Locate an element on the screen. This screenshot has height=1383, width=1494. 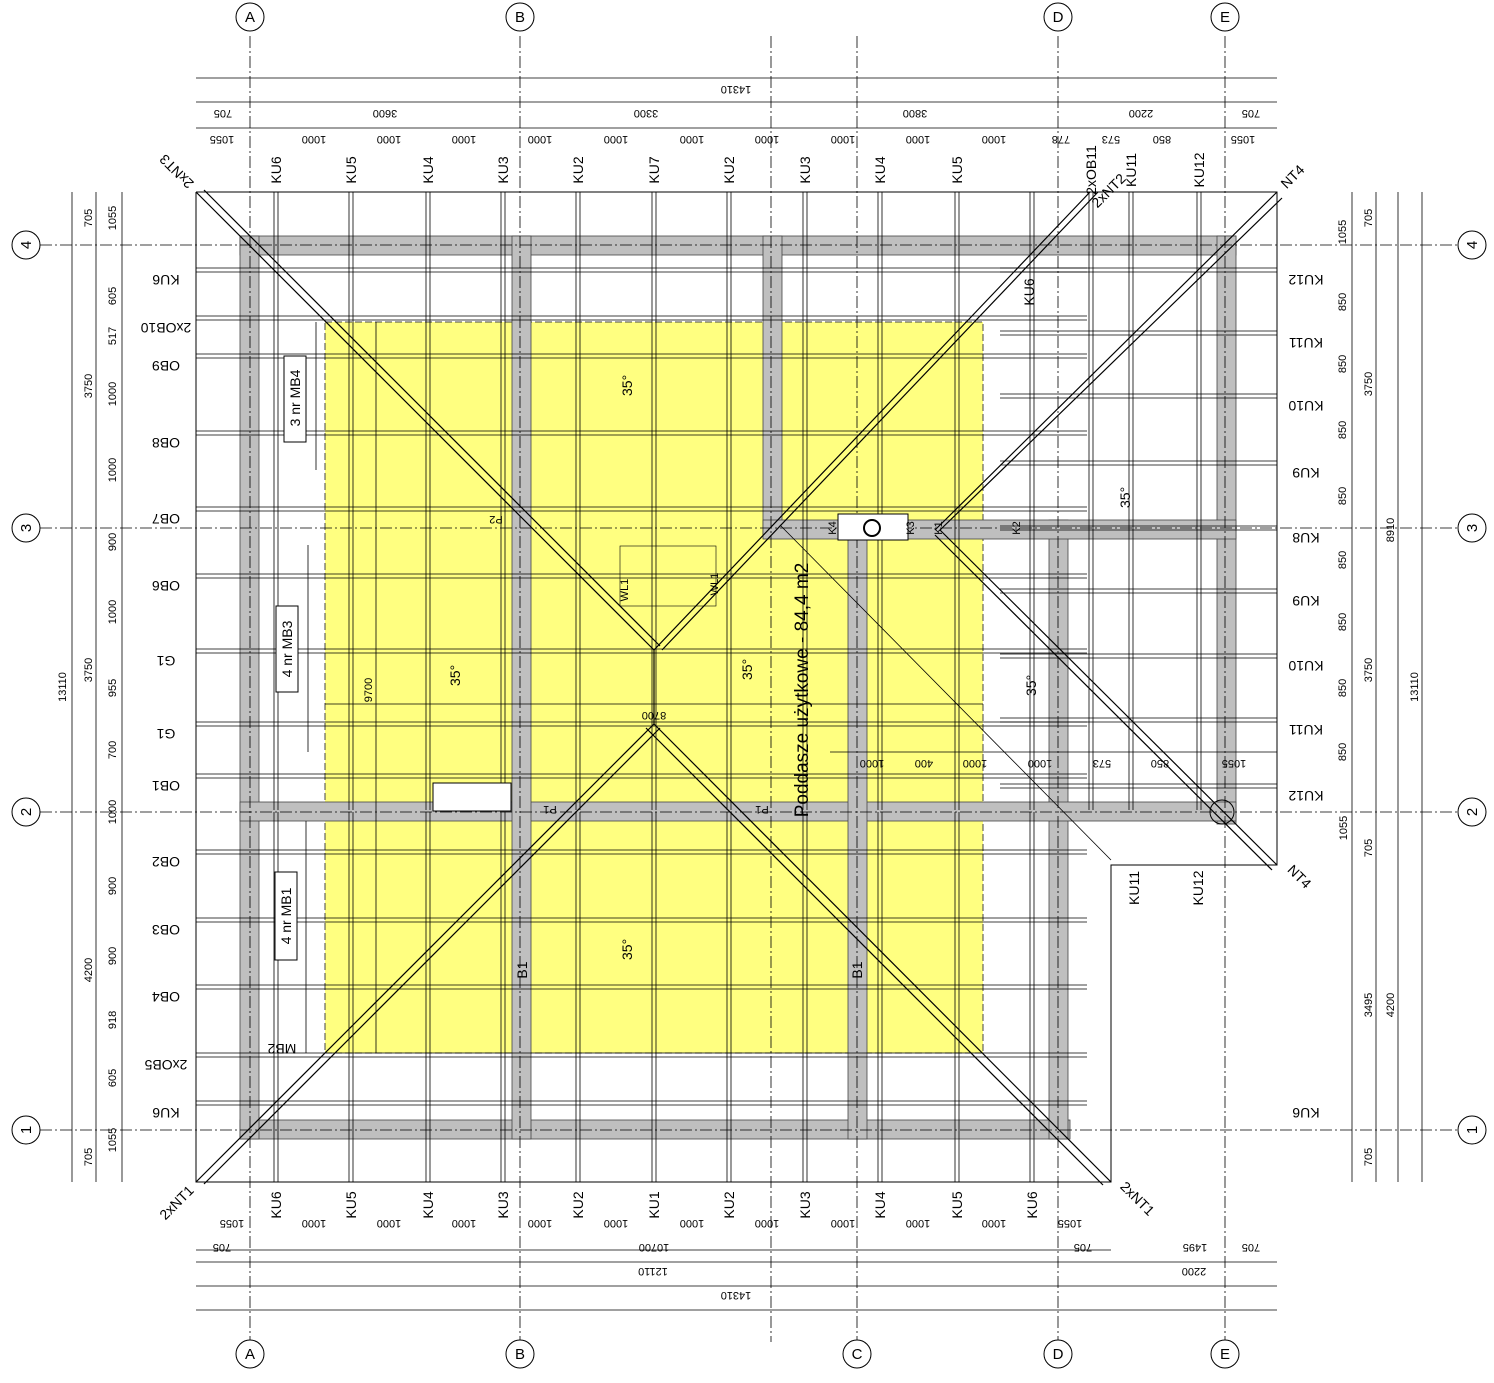
slope-label-1: 35° is located at coordinates (627, 385).